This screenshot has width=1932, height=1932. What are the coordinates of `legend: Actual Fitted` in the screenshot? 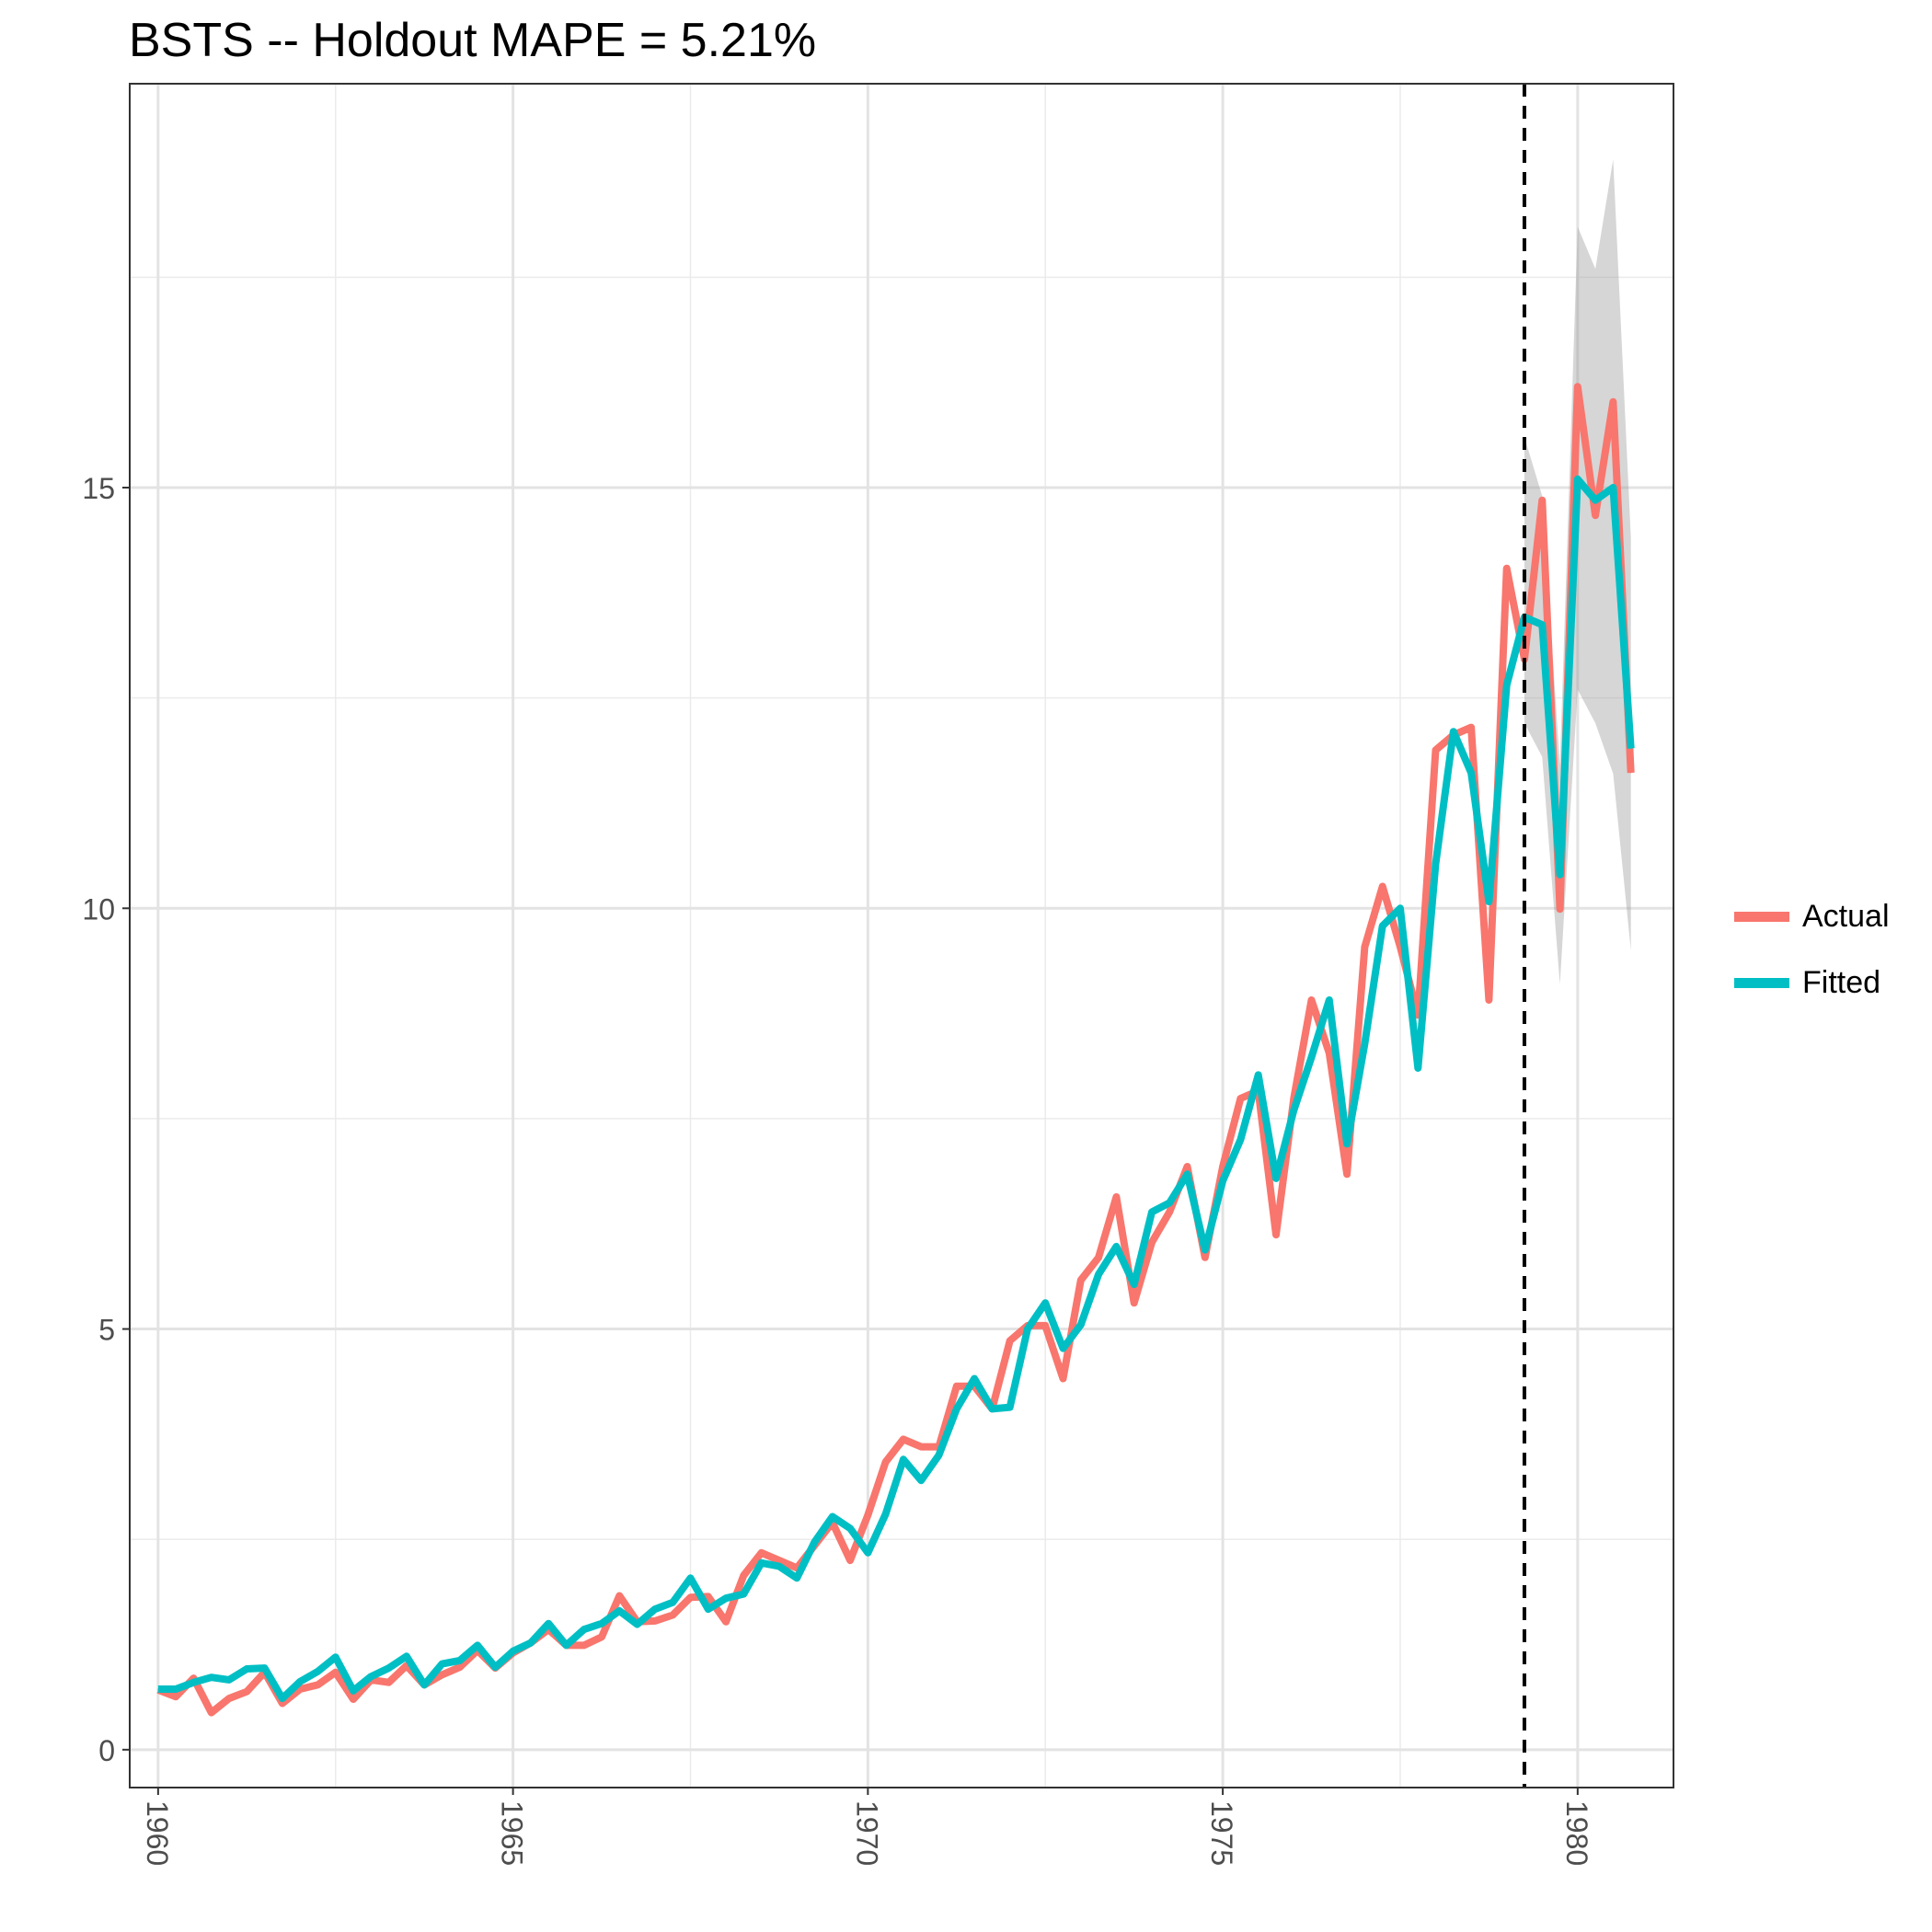 It's located at (1812, 949).